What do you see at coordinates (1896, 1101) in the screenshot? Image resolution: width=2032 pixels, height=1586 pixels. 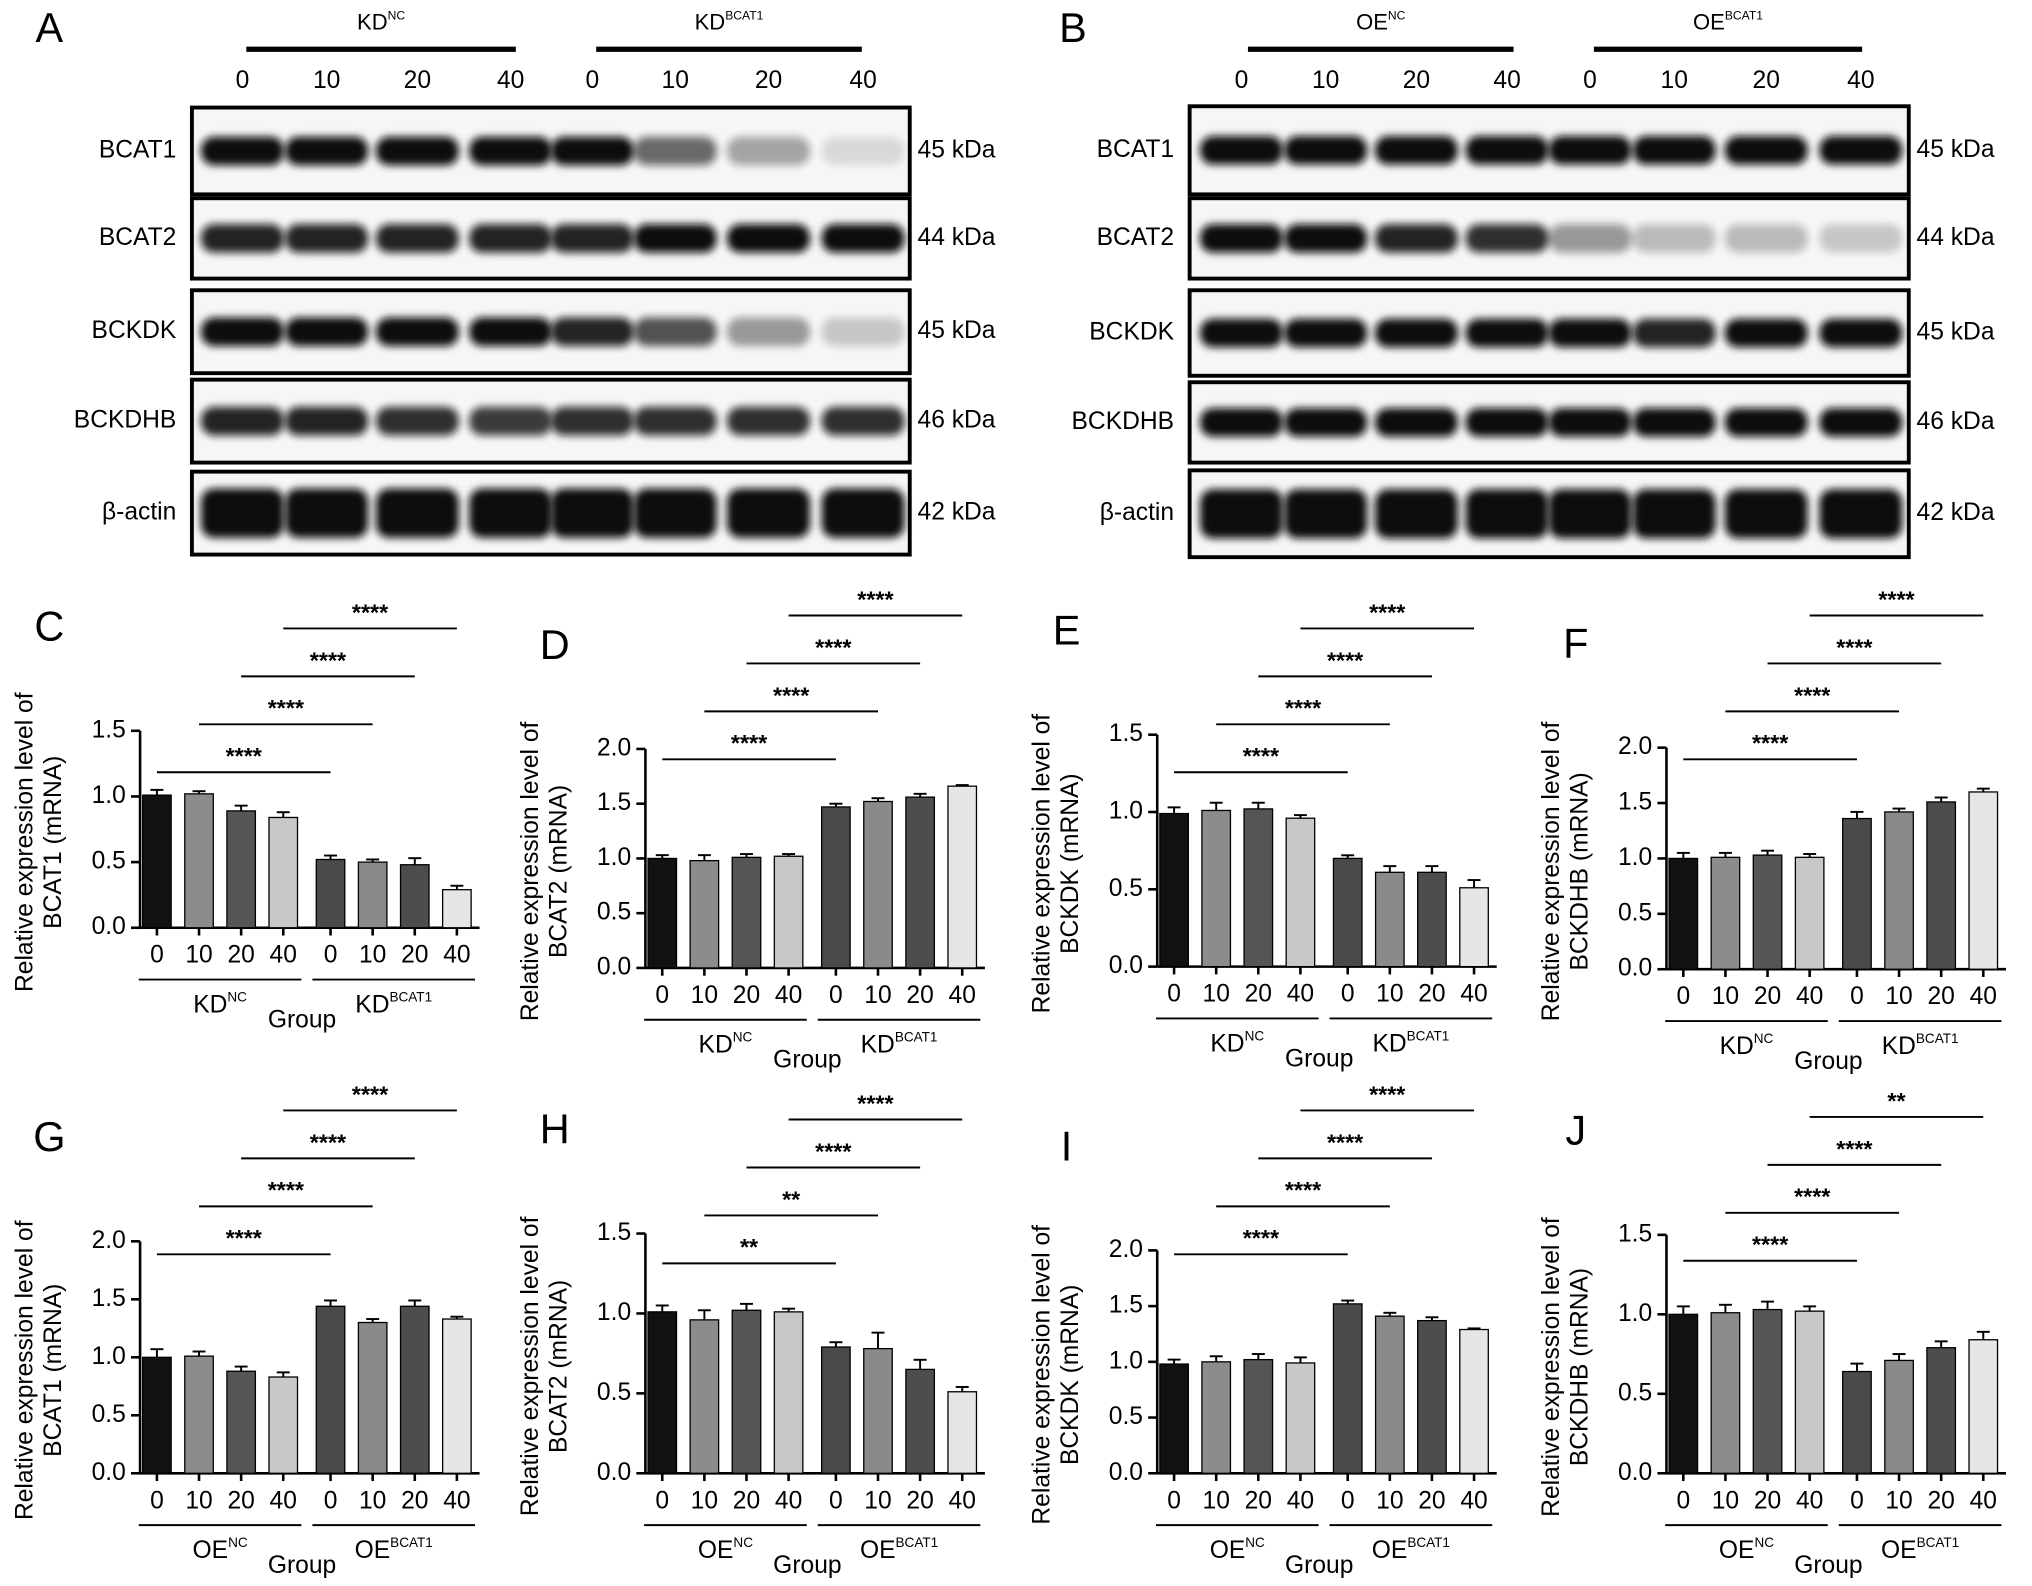 I see `significance-label: **` at bounding box center [1896, 1101].